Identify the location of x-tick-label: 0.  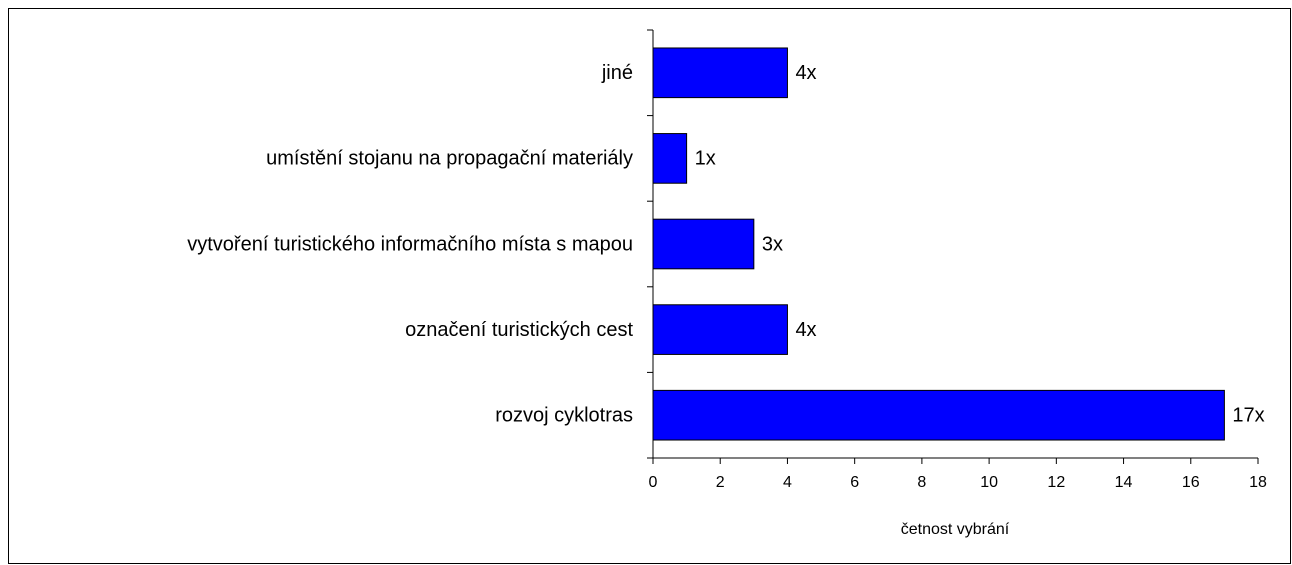
(653, 482).